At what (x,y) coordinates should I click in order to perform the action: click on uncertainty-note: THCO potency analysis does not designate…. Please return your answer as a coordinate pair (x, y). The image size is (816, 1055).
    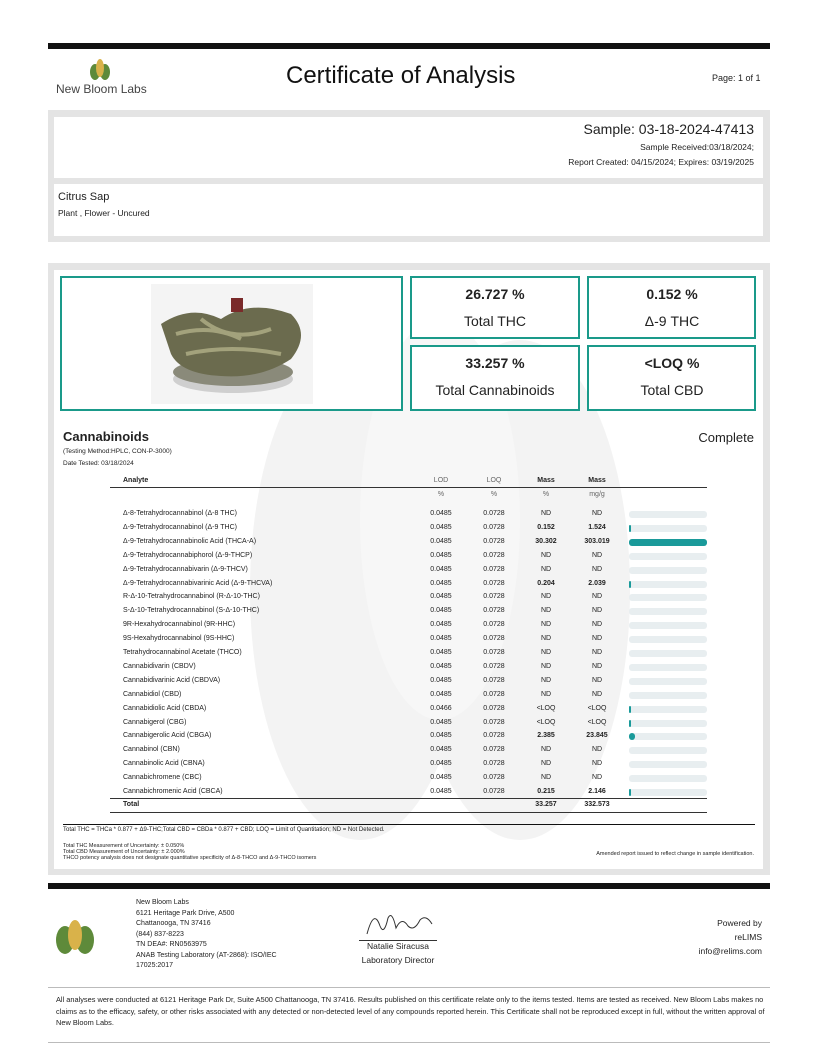
    Looking at the image, I should click on (190, 858).